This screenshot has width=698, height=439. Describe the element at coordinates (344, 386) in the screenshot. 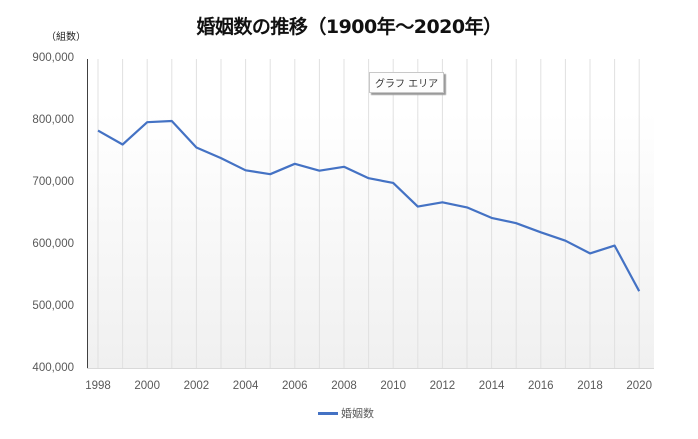

I see `x-tick-label: 2008` at that location.